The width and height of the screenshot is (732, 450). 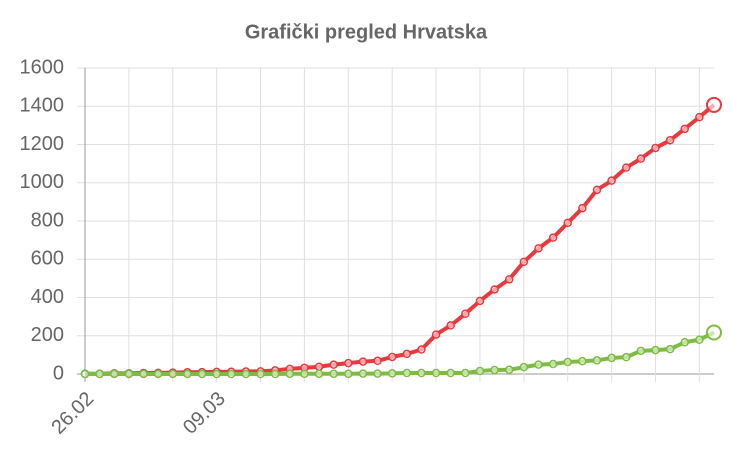 What do you see at coordinates (42, 182) in the screenshot?
I see `y-tick-label: 1000` at bounding box center [42, 182].